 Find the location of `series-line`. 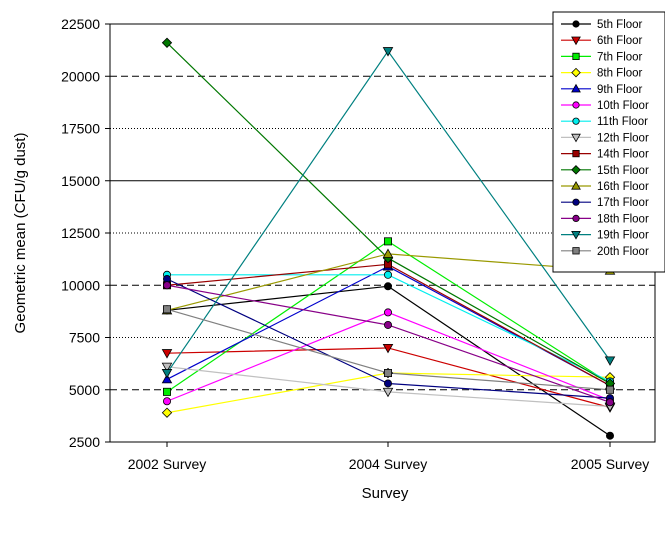

series-line is located at coordinates (388, 378).